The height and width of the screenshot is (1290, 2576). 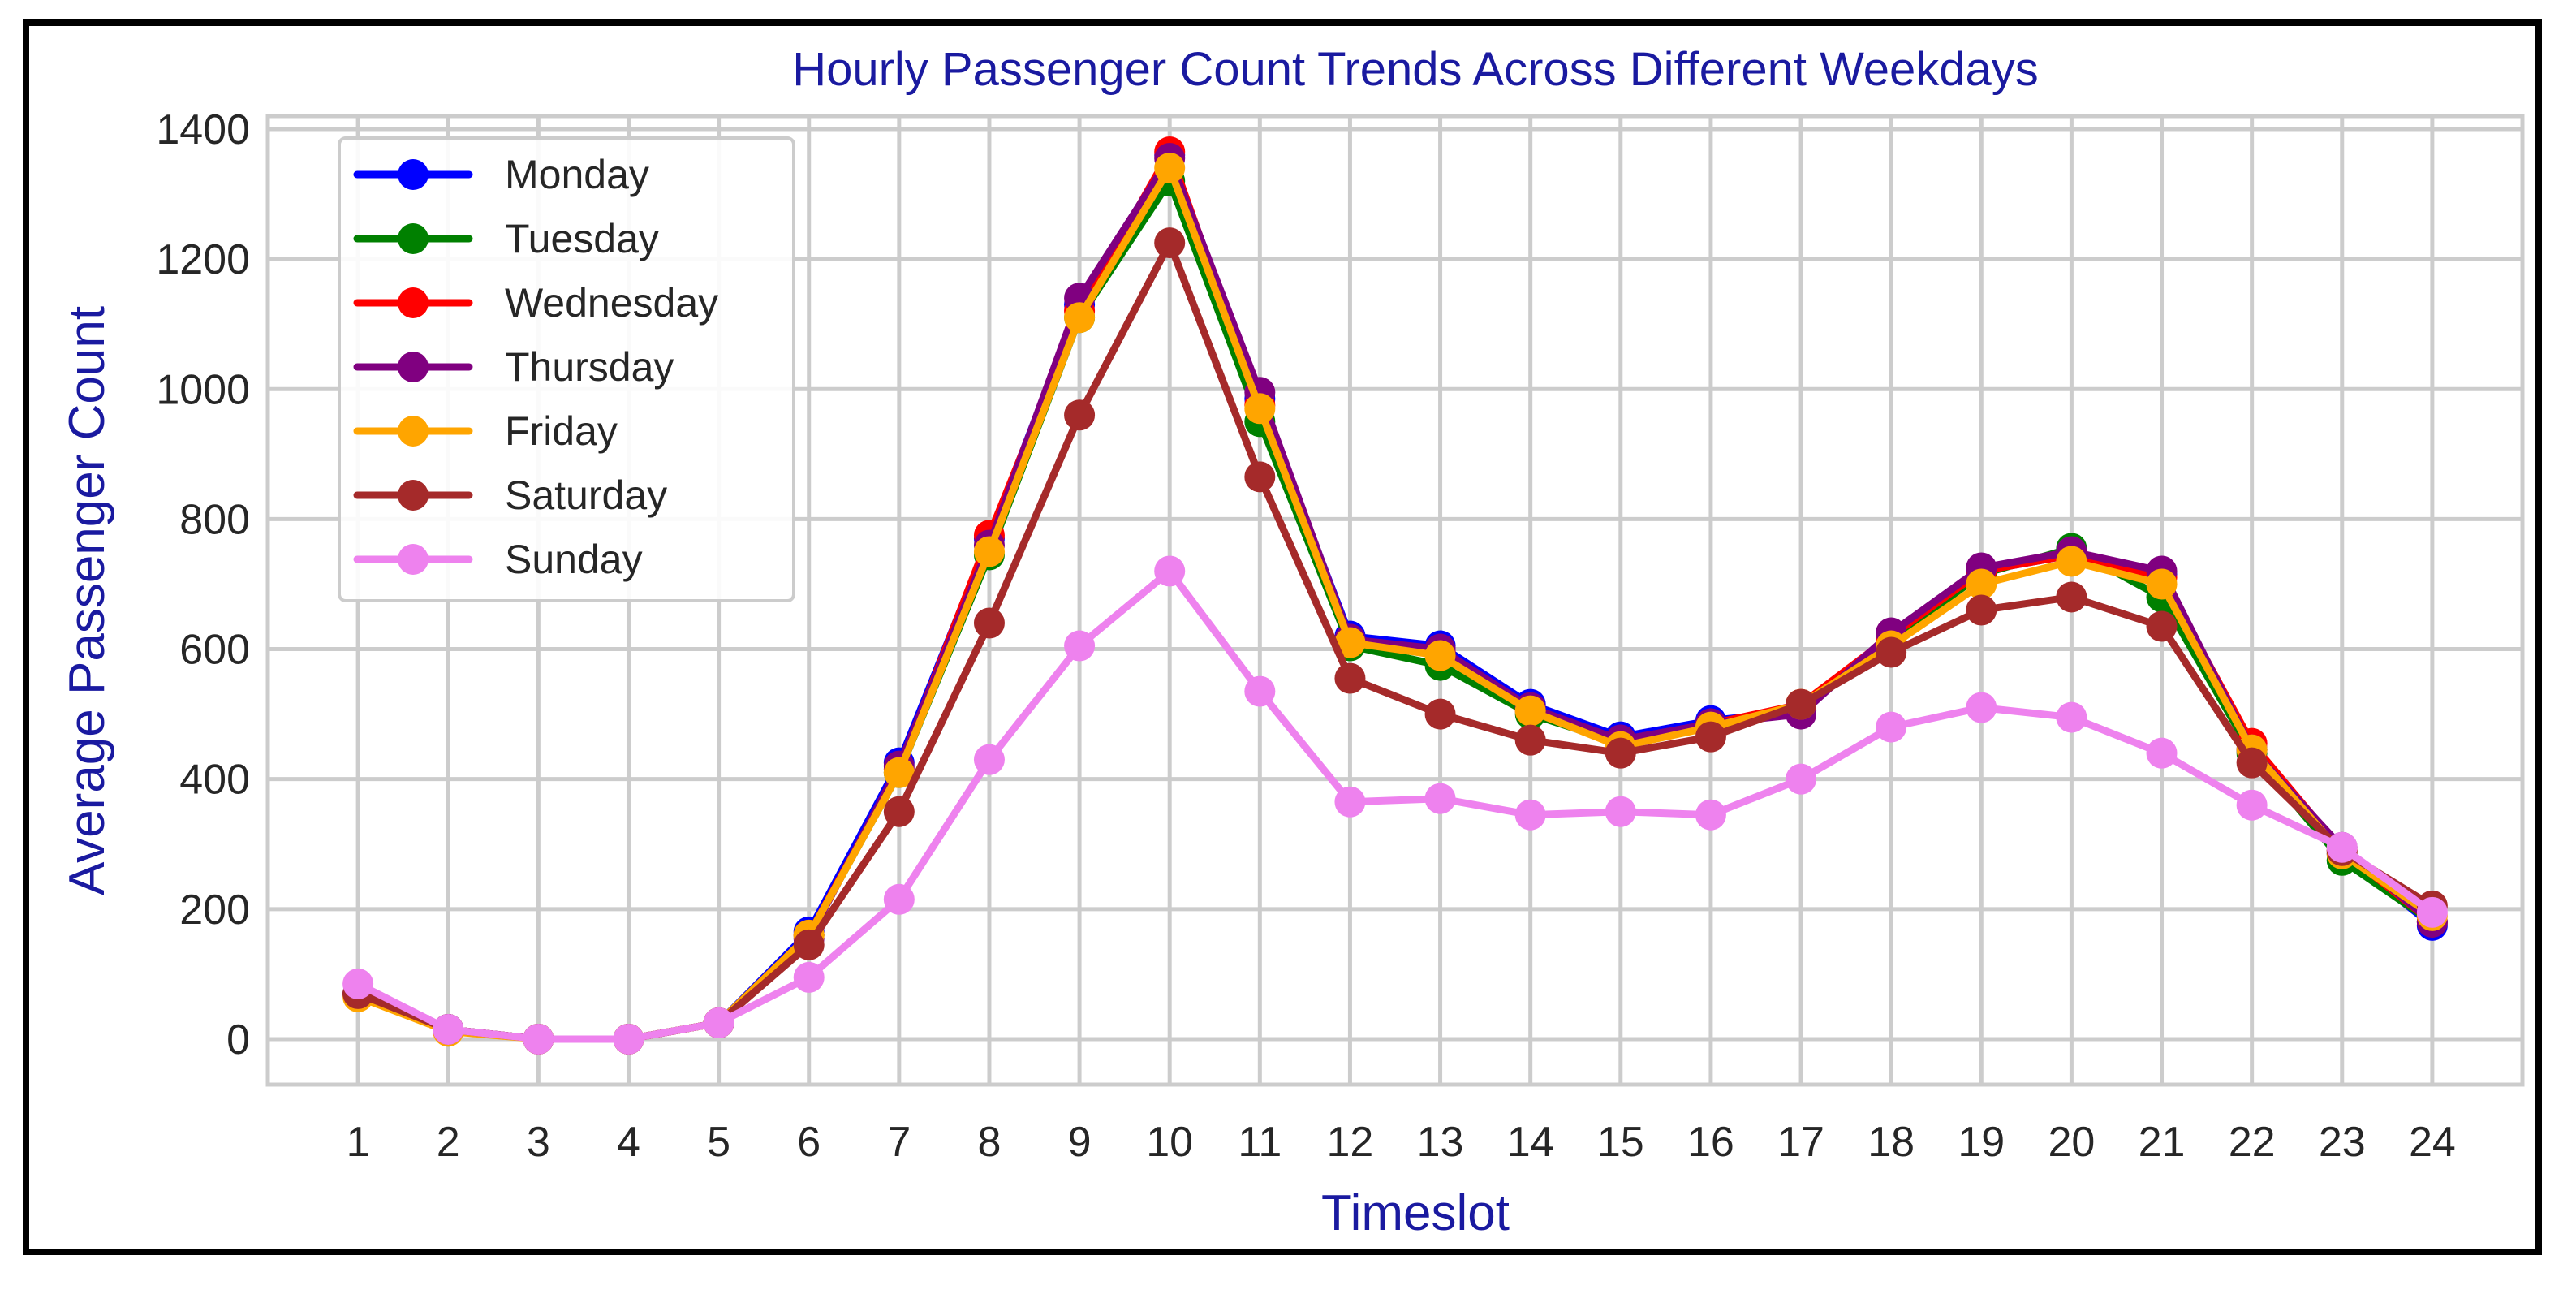 I want to click on y-tick-label: 1200, so click(x=203, y=259).